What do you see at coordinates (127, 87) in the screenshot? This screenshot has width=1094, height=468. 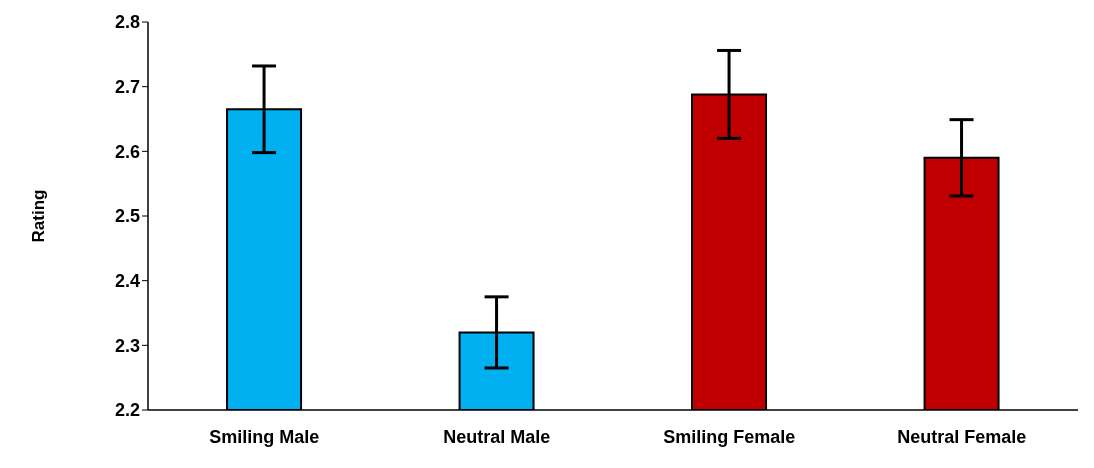 I see `y-tick-label: 2.7` at bounding box center [127, 87].